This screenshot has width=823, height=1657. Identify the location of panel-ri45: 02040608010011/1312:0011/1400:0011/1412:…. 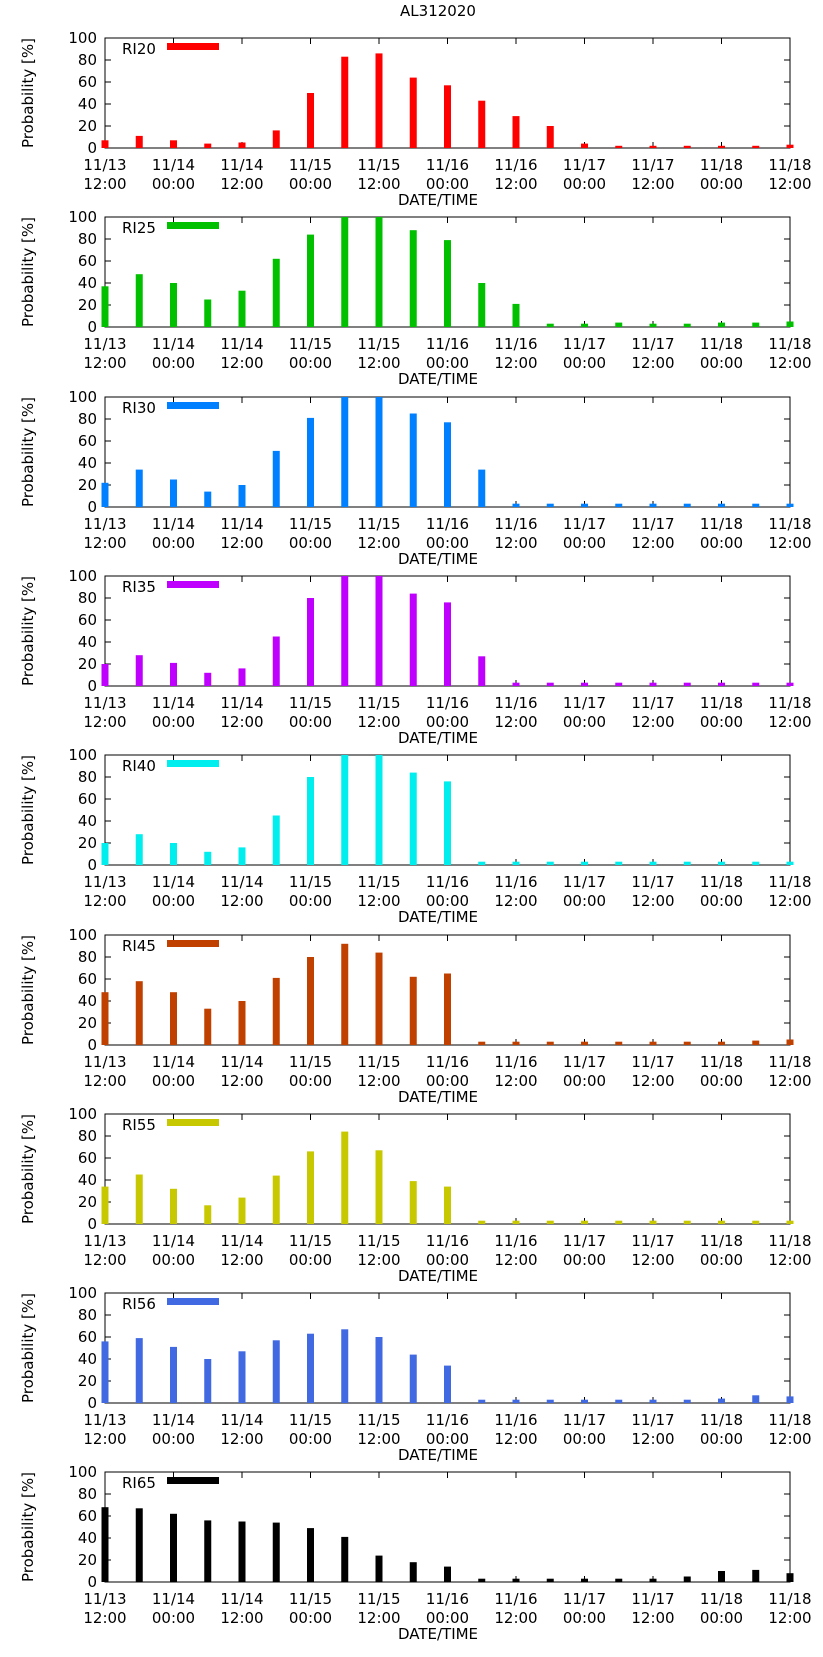
(415, 1016).